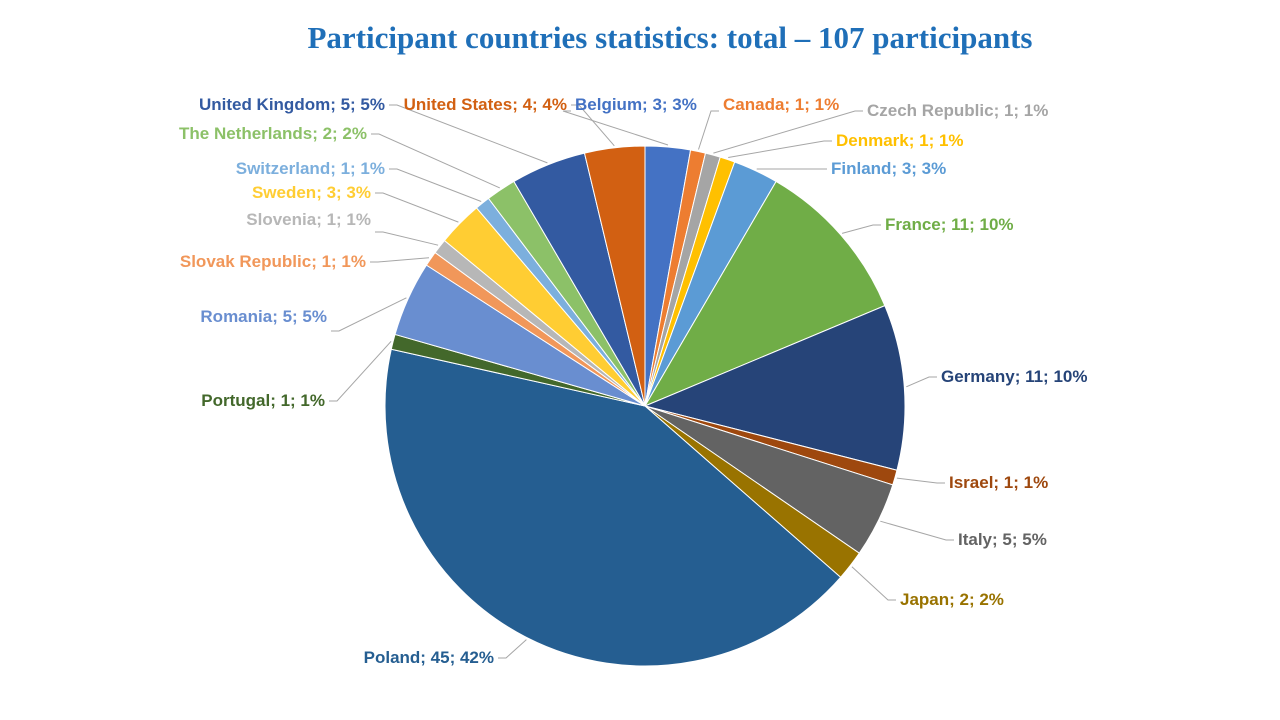  Describe the element at coordinates (917, 530) in the screenshot. I see `leader-line-italy` at that location.